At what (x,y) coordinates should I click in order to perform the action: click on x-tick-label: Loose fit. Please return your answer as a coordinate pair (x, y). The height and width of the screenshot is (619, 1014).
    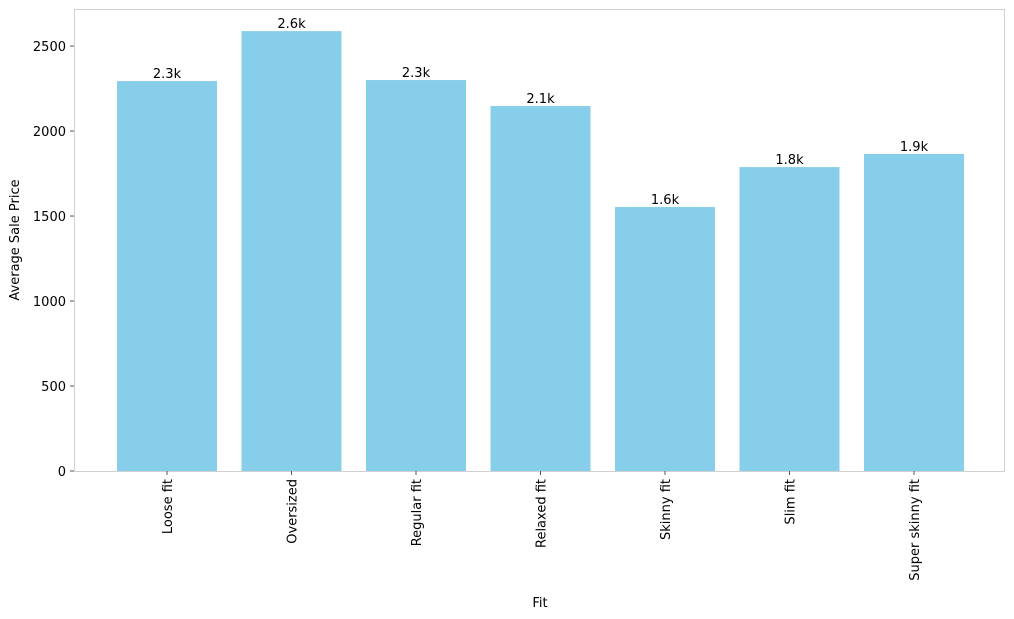
    Looking at the image, I should click on (168, 506).